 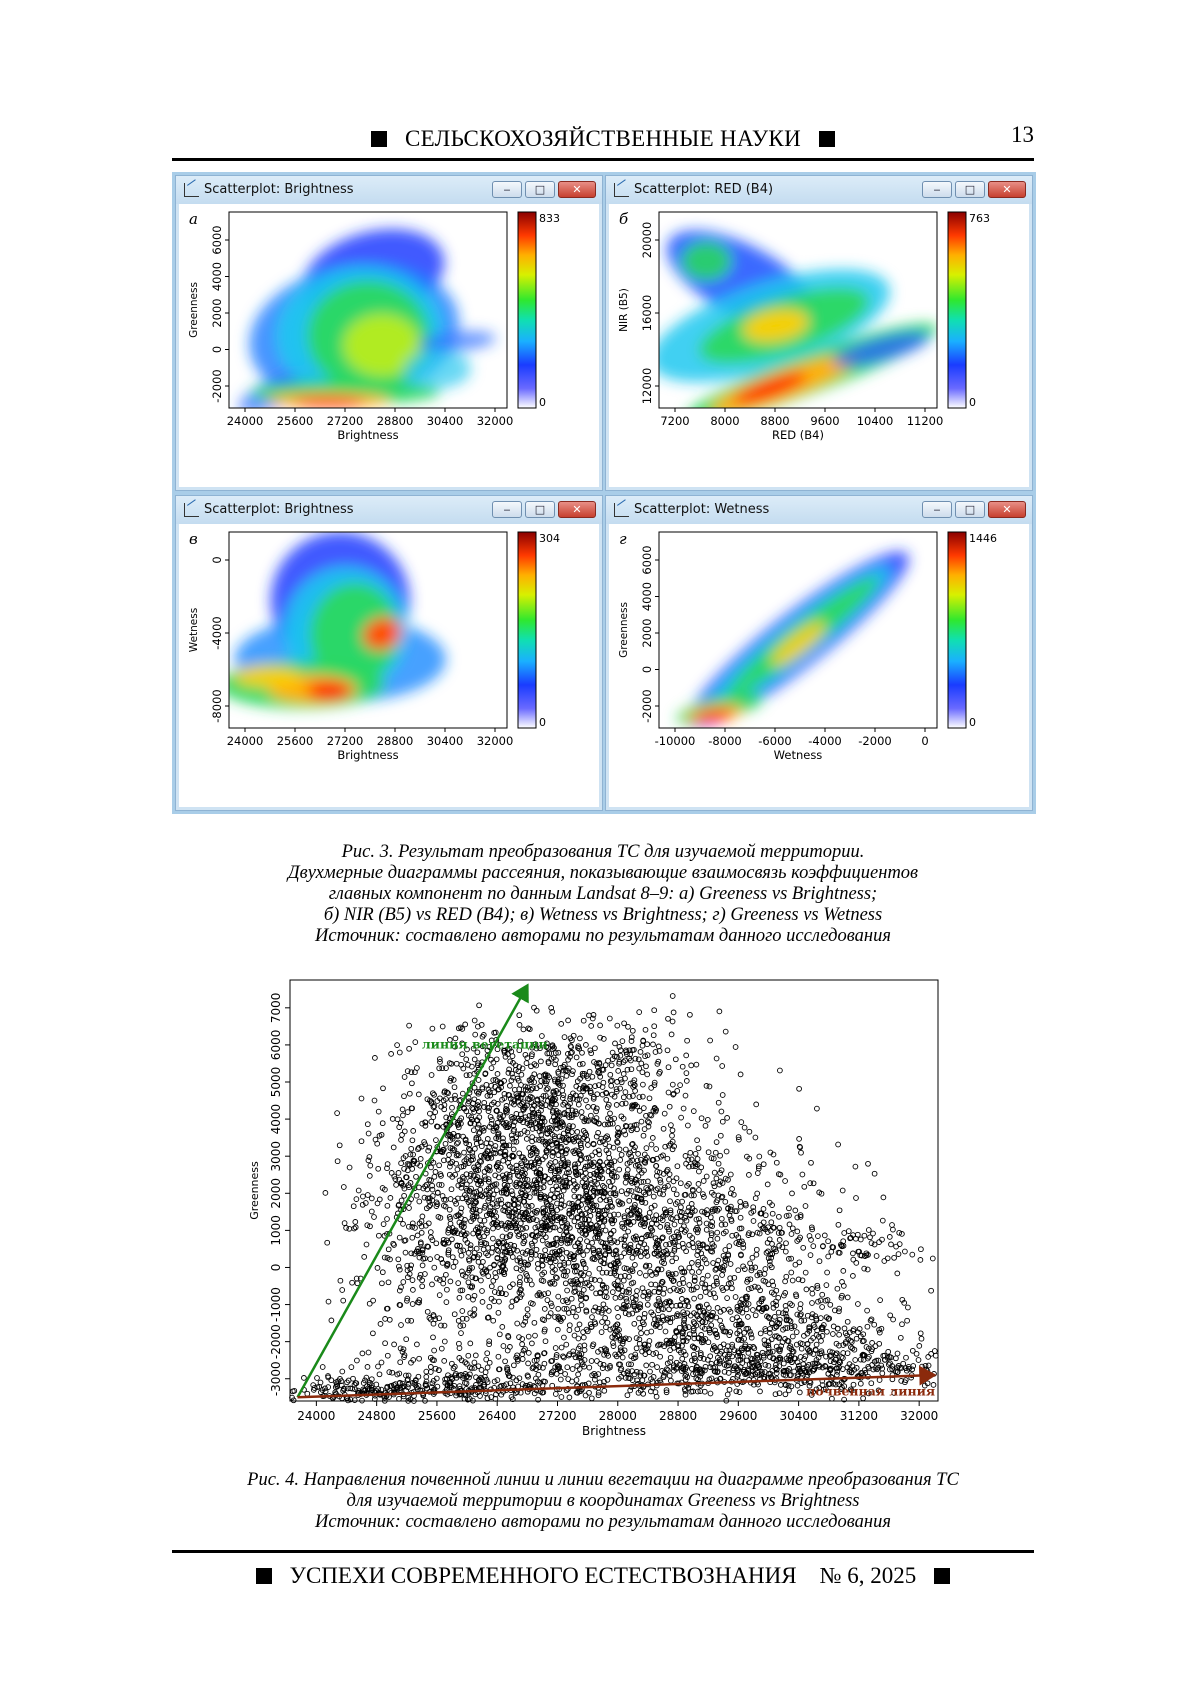 I want to click on x-tick-label: 30400, so click(x=445, y=741).